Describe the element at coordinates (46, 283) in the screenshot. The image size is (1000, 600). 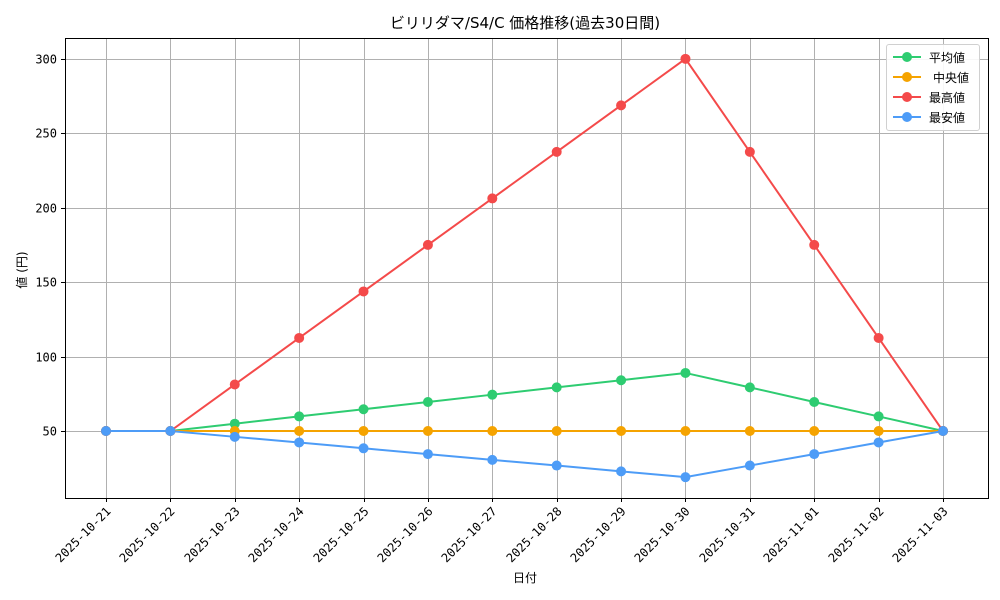
I see `y-tick-label: 150` at that location.